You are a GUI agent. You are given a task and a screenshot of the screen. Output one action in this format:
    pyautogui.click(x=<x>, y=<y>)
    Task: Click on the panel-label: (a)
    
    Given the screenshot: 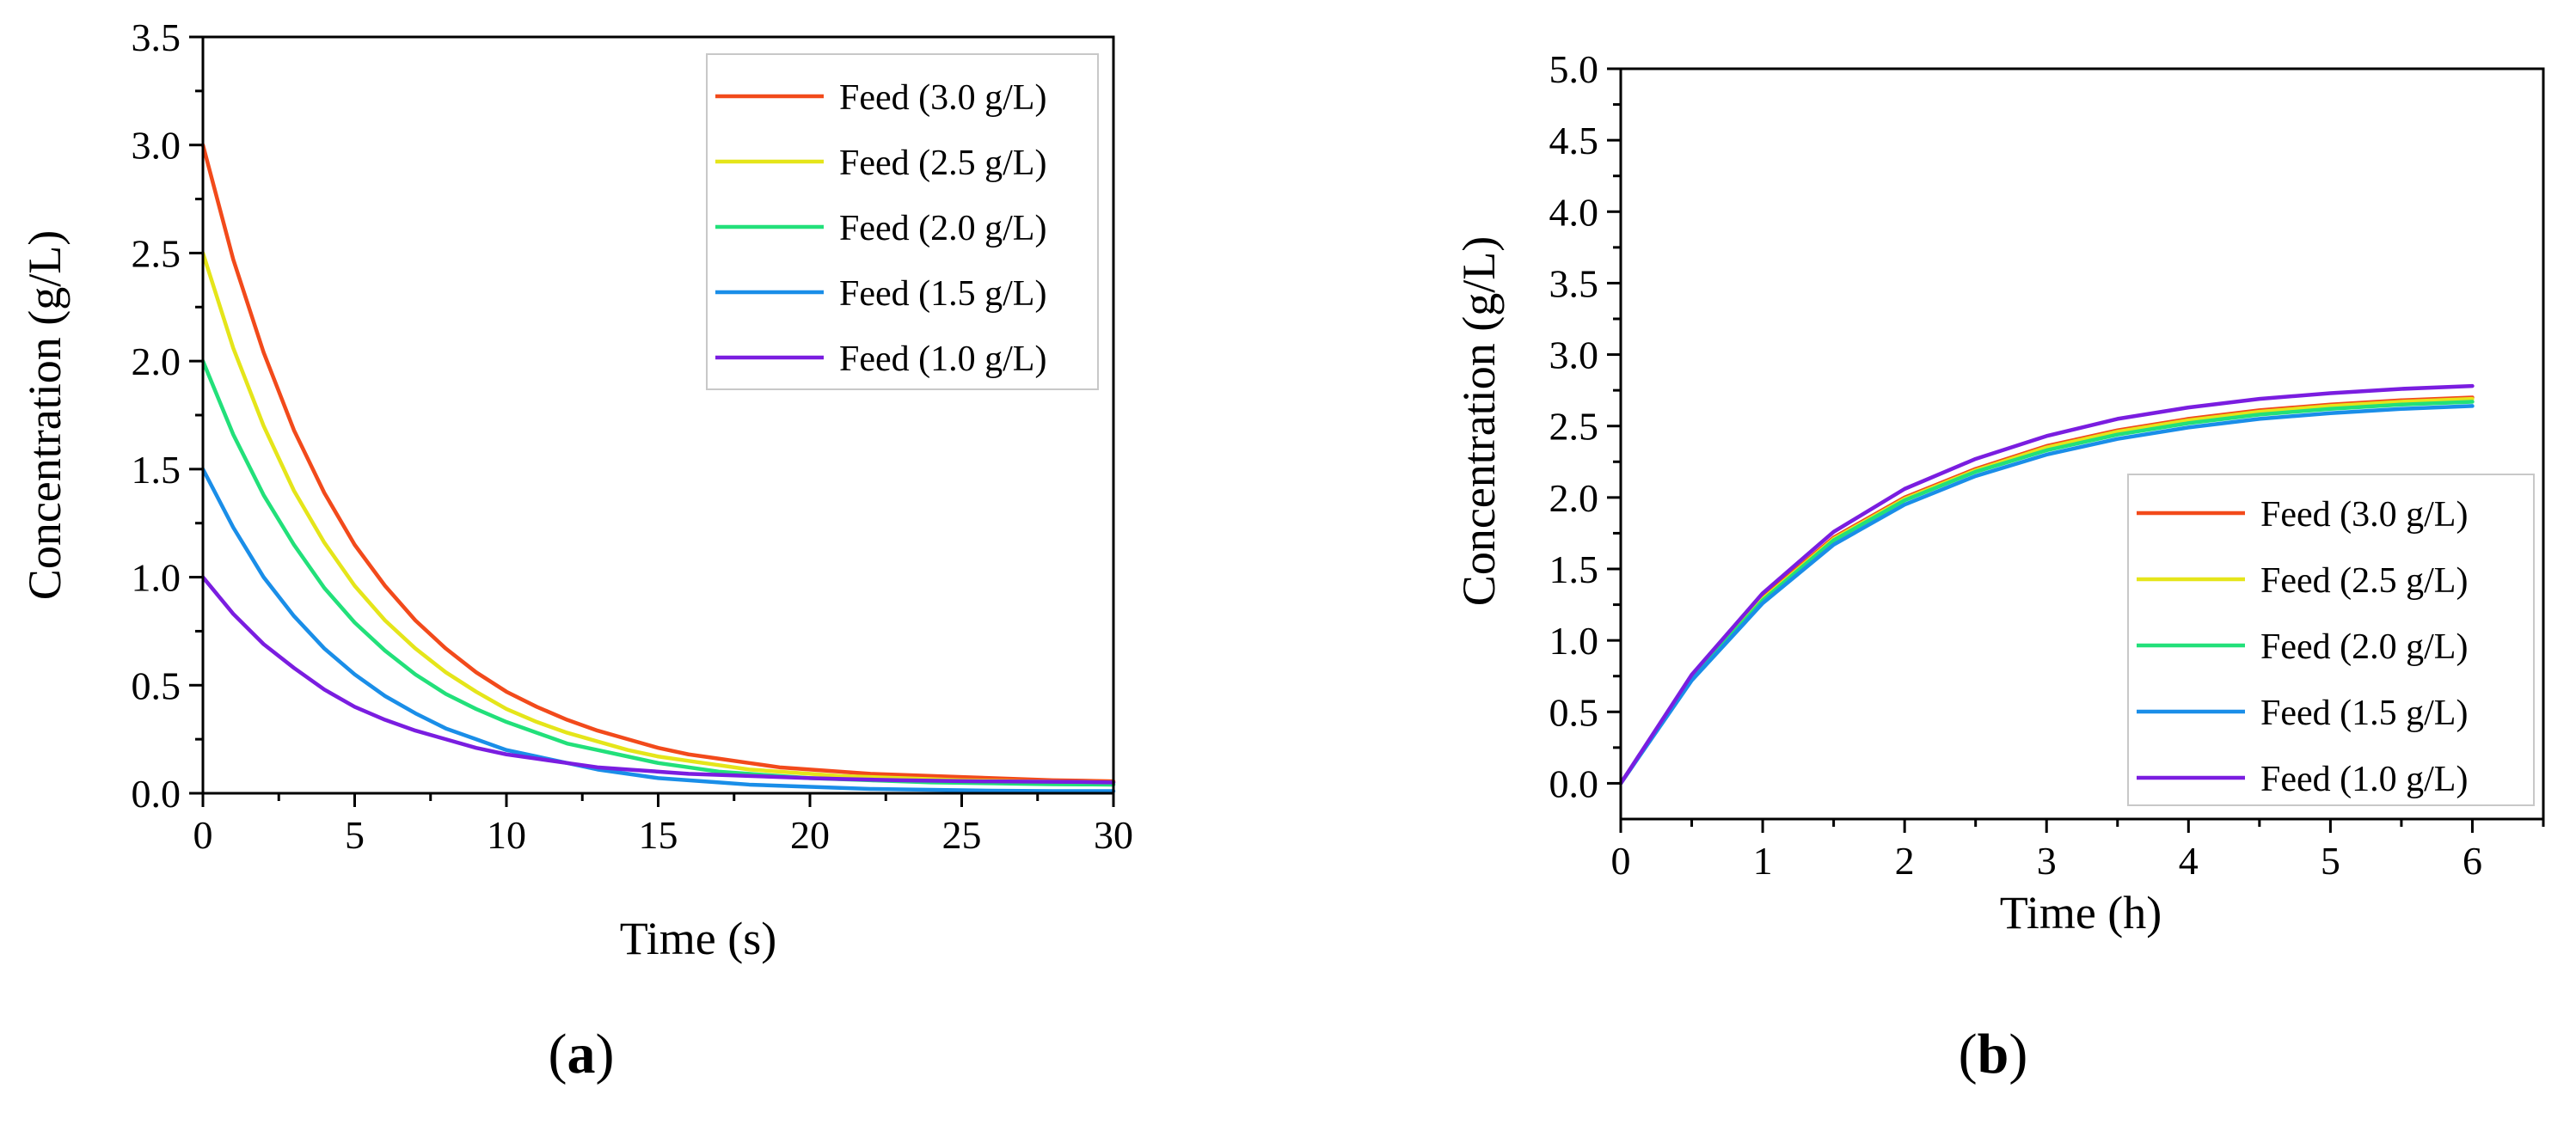 What is the action you would take?
    pyautogui.click(x=582, y=1054)
    